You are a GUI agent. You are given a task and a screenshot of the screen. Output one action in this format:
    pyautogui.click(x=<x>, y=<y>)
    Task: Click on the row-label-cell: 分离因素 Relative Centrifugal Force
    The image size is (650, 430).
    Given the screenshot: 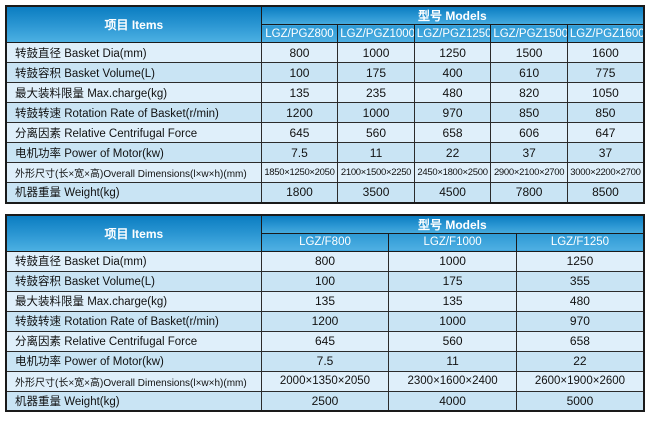 What is the action you would take?
    pyautogui.click(x=133, y=341)
    